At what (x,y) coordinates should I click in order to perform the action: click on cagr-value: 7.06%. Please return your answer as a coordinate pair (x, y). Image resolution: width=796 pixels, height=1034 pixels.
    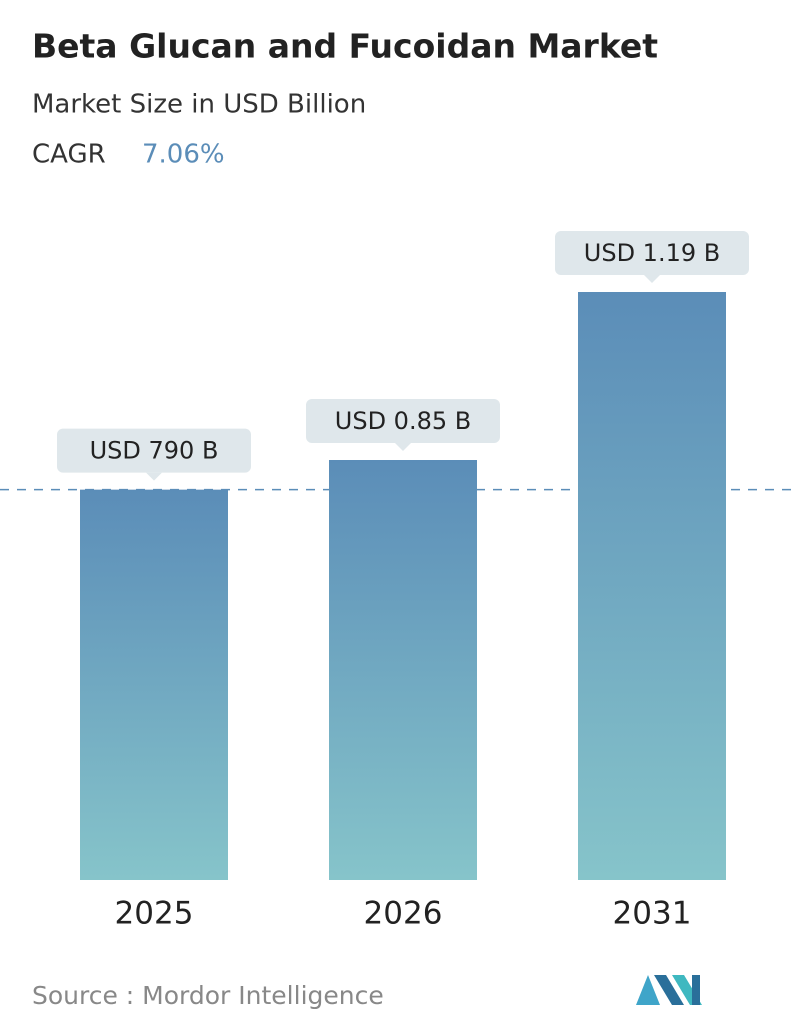
    Looking at the image, I should click on (183, 155).